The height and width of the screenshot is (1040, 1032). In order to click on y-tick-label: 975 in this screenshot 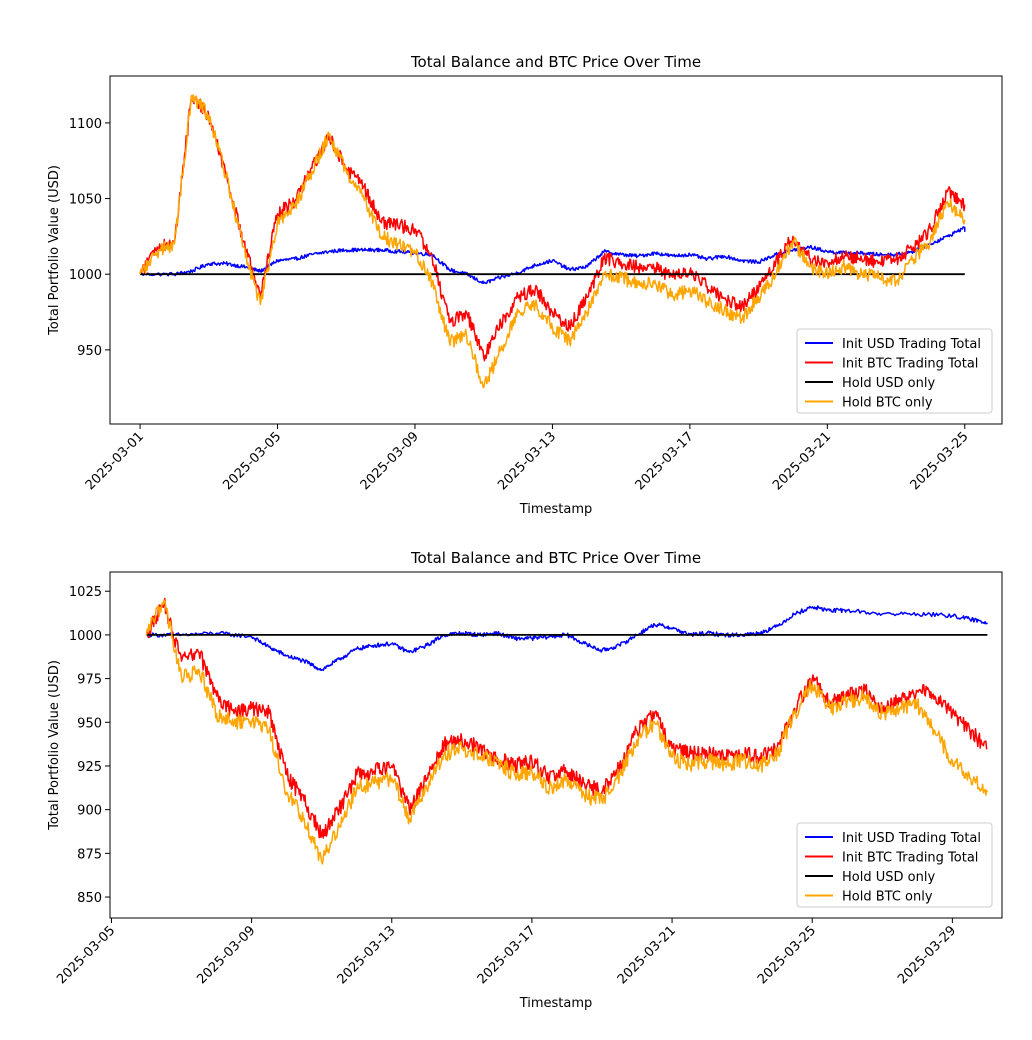, I will do `click(89, 680)`.